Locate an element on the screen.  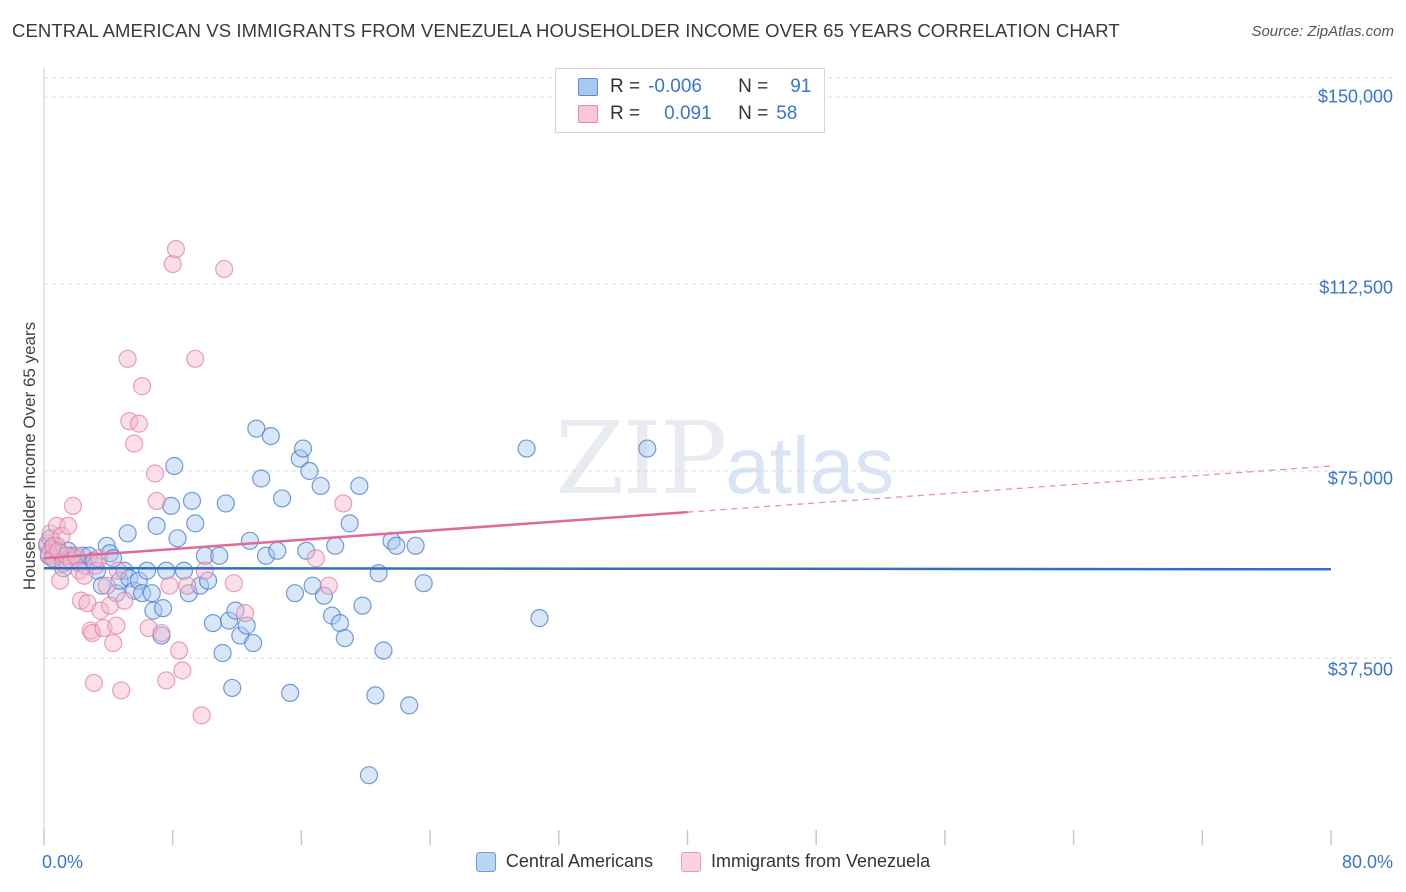
y-tick-label: $75,000 is located at coordinates (1360, 478).